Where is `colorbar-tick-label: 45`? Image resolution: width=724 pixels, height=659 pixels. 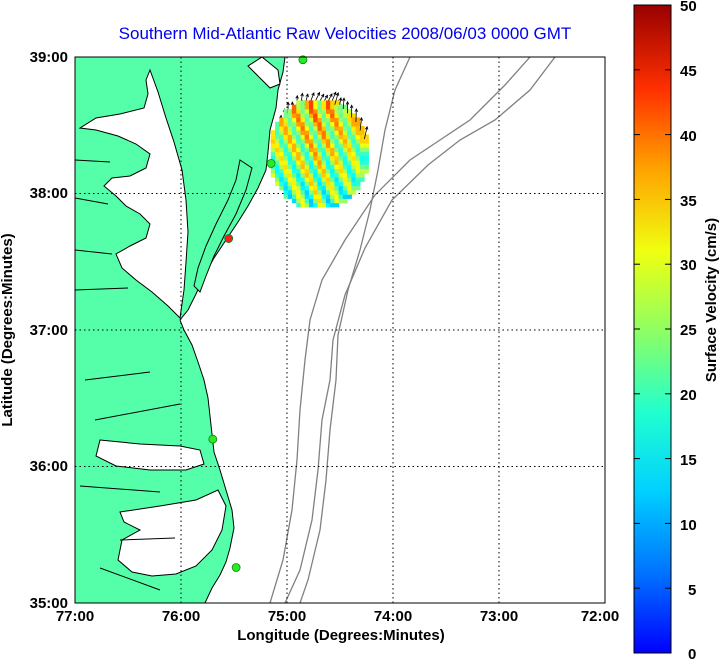
colorbar-tick-label: 45 is located at coordinates (688, 71).